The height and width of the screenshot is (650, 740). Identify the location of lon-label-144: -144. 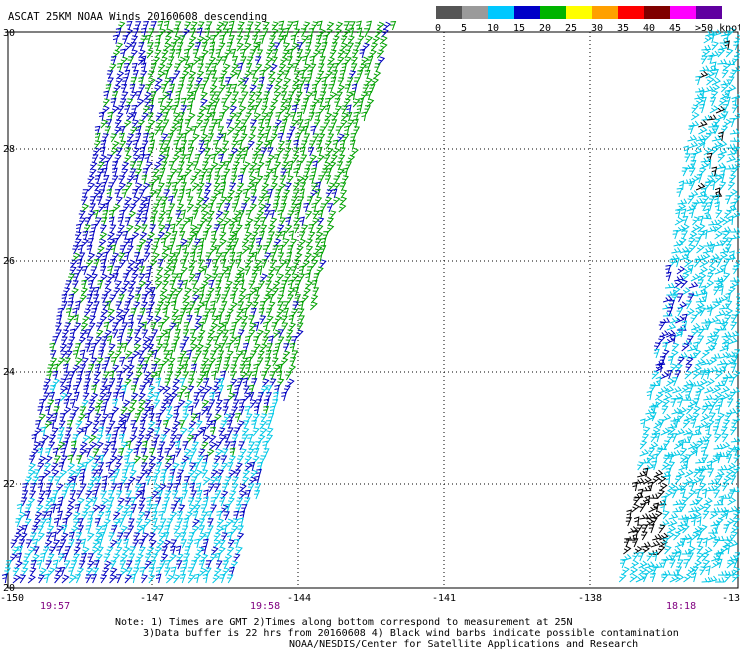
(299, 598).